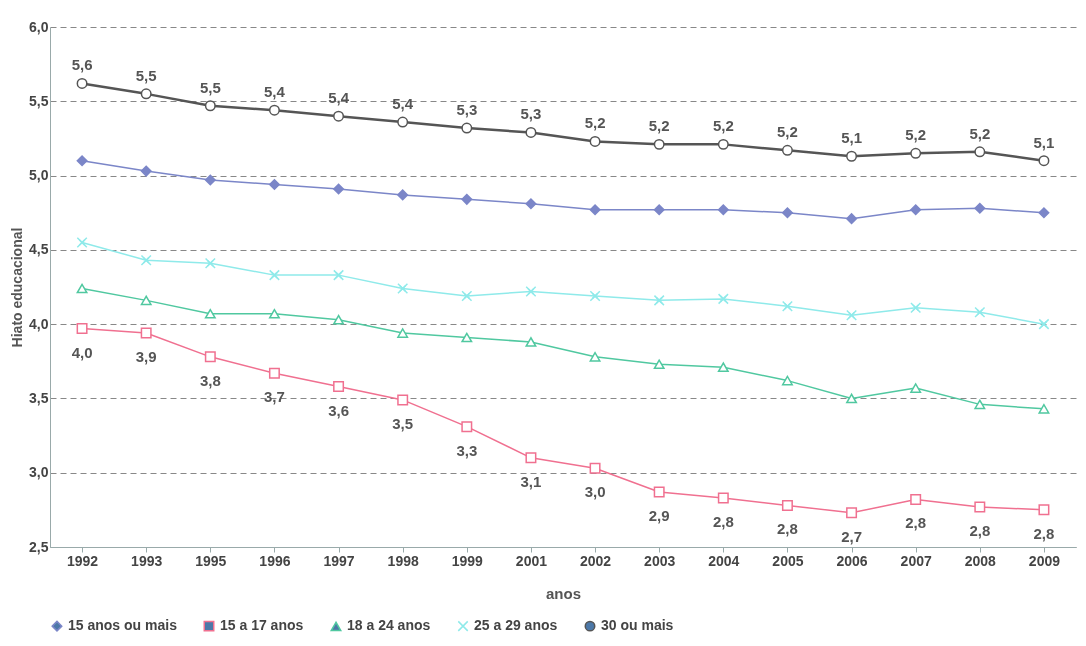 This screenshot has width=1086, height=646. Describe the element at coordinates (659, 516) in the screenshot. I see `data-label: 2,9` at that location.